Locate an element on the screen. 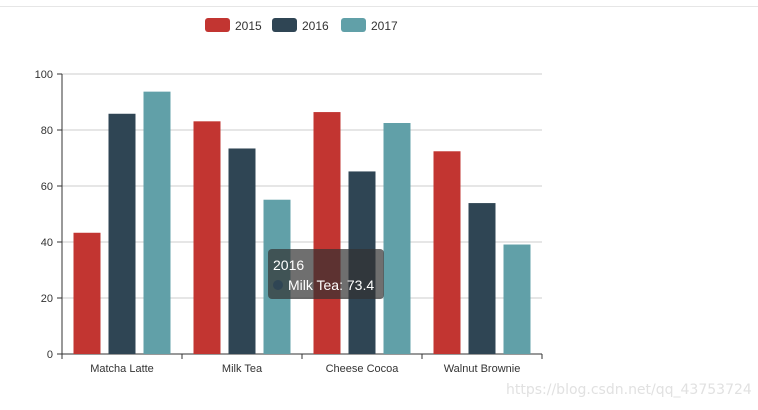 The width and height of the screenshot is (758, 410). tooltip-value: Milk Tea: 73.4 is located at coordinates (331, 285).